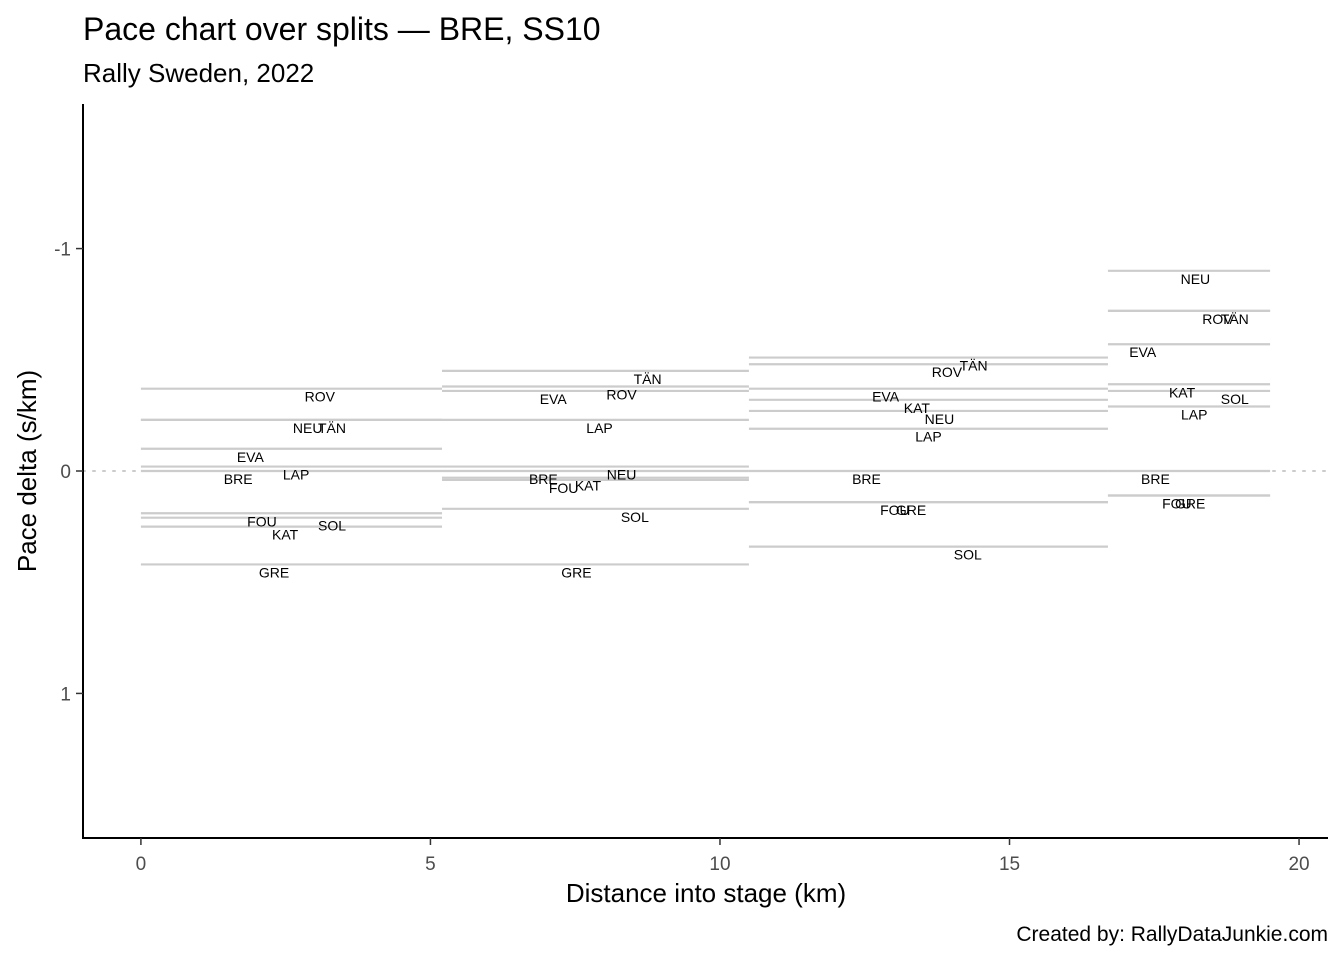  What do you see at coordinates (1196, 279) in the screenshot?
I see `driver-label-neu-split-4: NEU` at bounding box center [1196, 279].